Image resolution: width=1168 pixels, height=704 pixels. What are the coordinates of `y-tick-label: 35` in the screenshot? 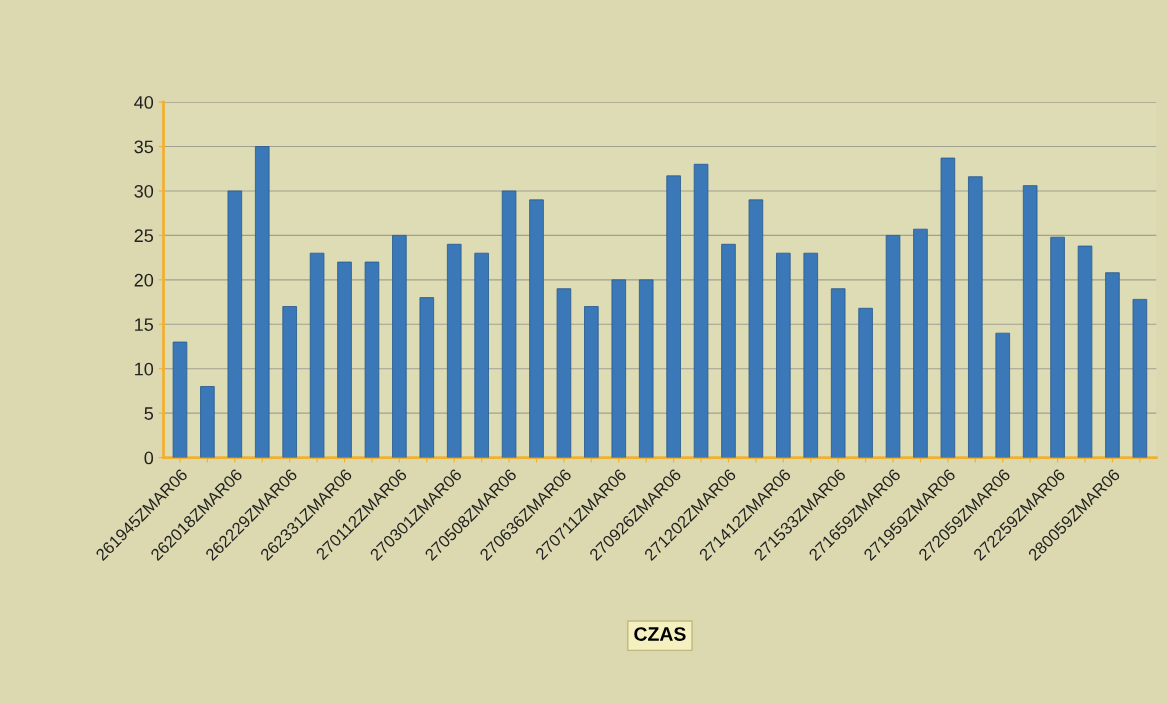 It's located at (144, 147).